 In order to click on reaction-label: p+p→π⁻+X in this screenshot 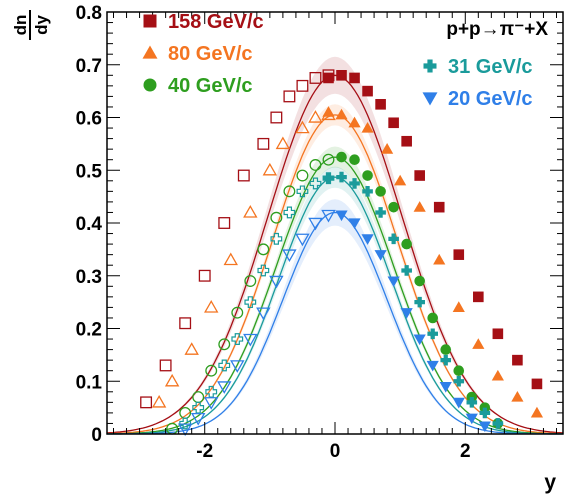, I will do `click(497, 29)`.